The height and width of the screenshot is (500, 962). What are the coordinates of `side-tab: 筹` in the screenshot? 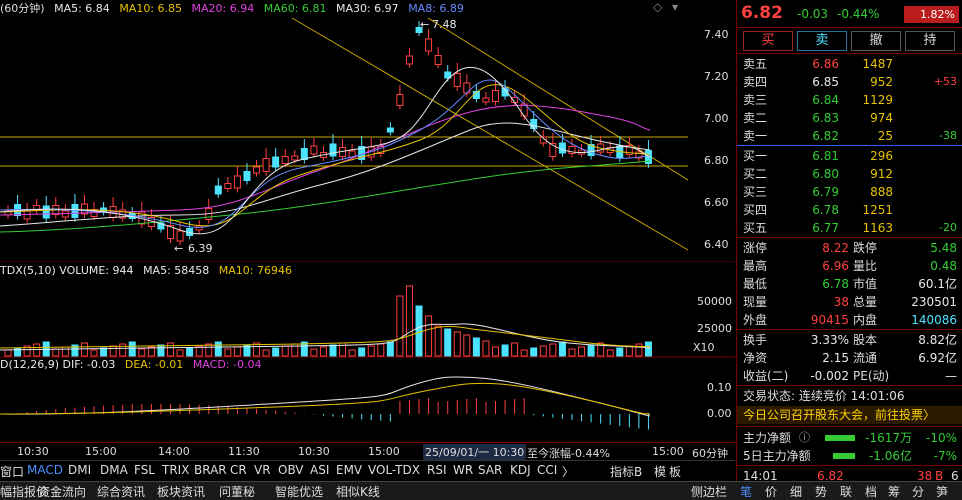 It's located at (894, 492).